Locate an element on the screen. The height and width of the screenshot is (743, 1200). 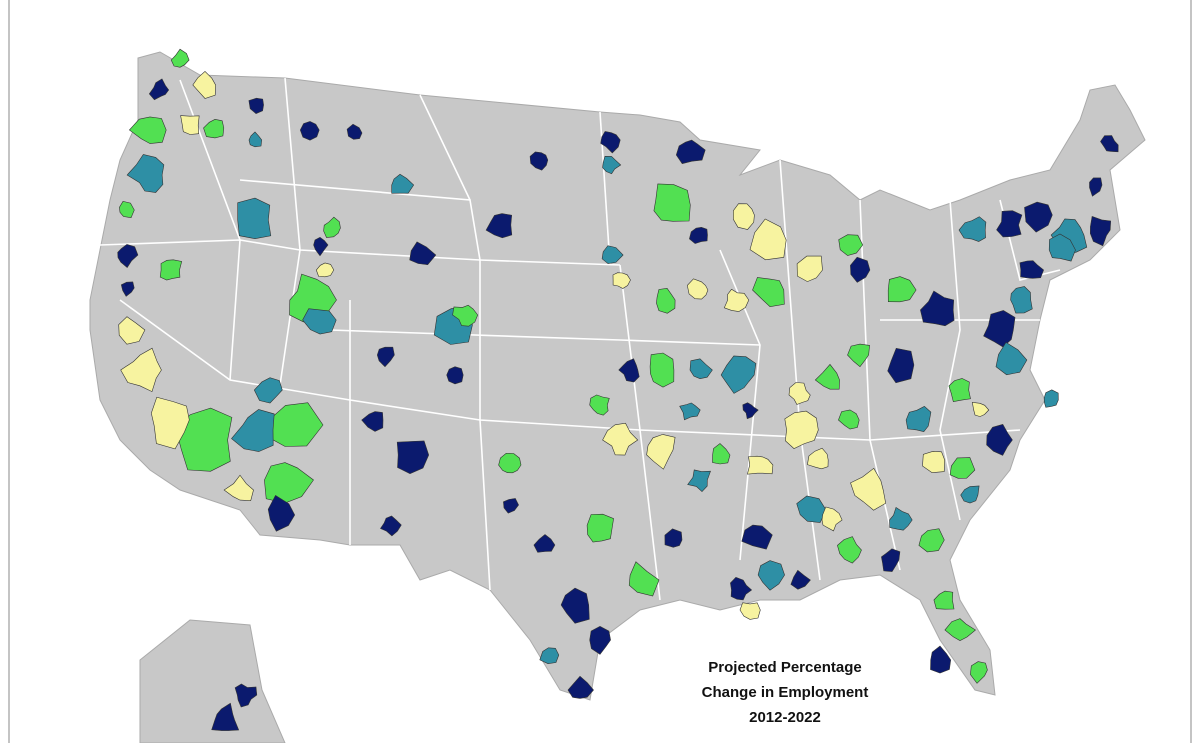
title-line: 2012-2022 is located at coordinates (785, 717).